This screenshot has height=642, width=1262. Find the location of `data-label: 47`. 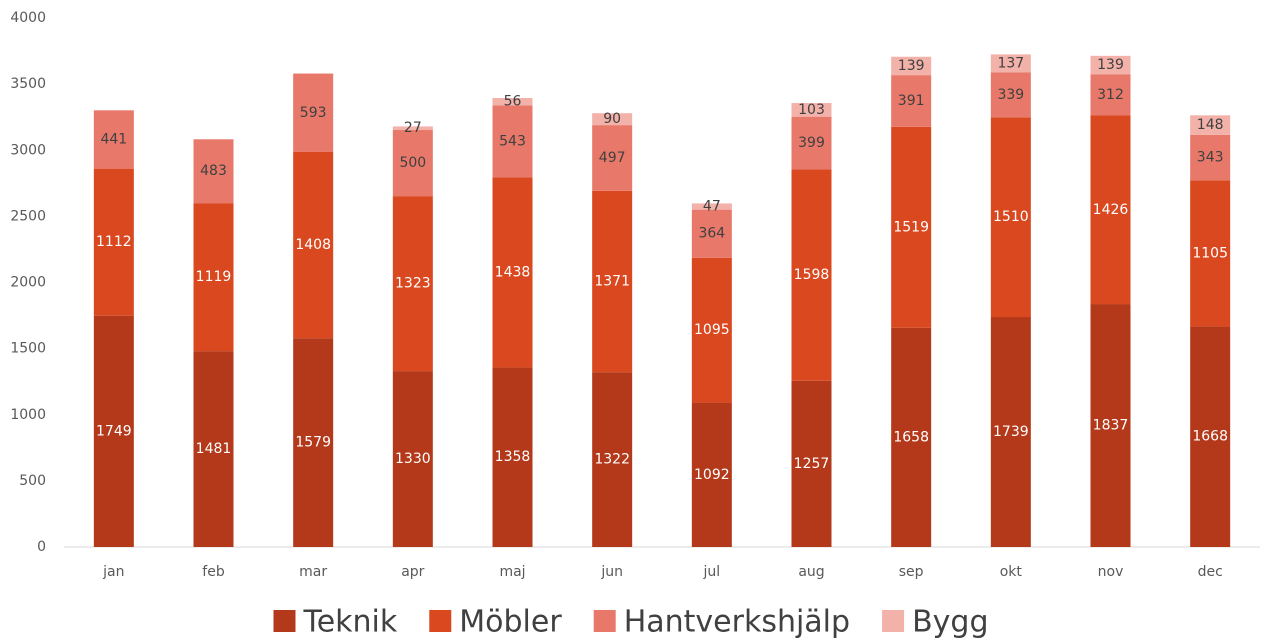

data-label: 47 is located at coordinates (712, 207).